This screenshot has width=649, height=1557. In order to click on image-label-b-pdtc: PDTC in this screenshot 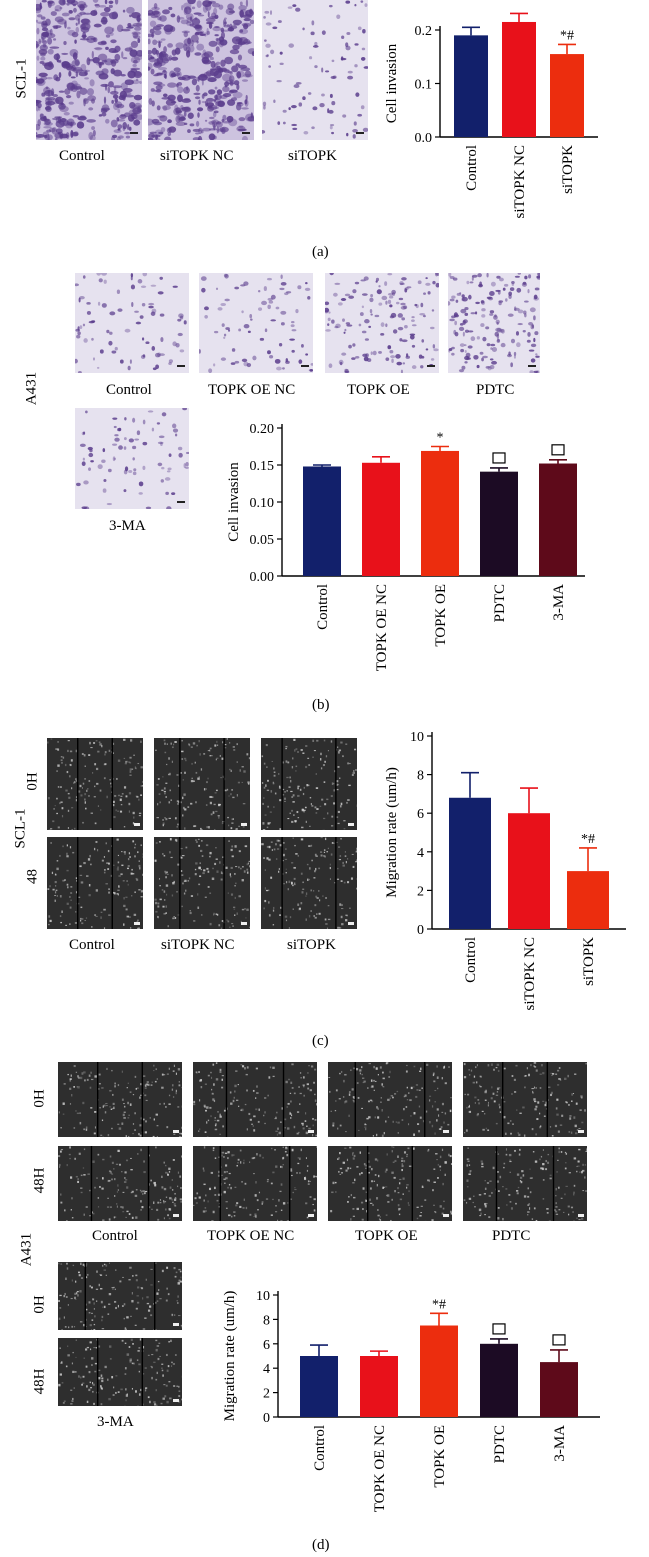, I will do `click(495, 390)`.